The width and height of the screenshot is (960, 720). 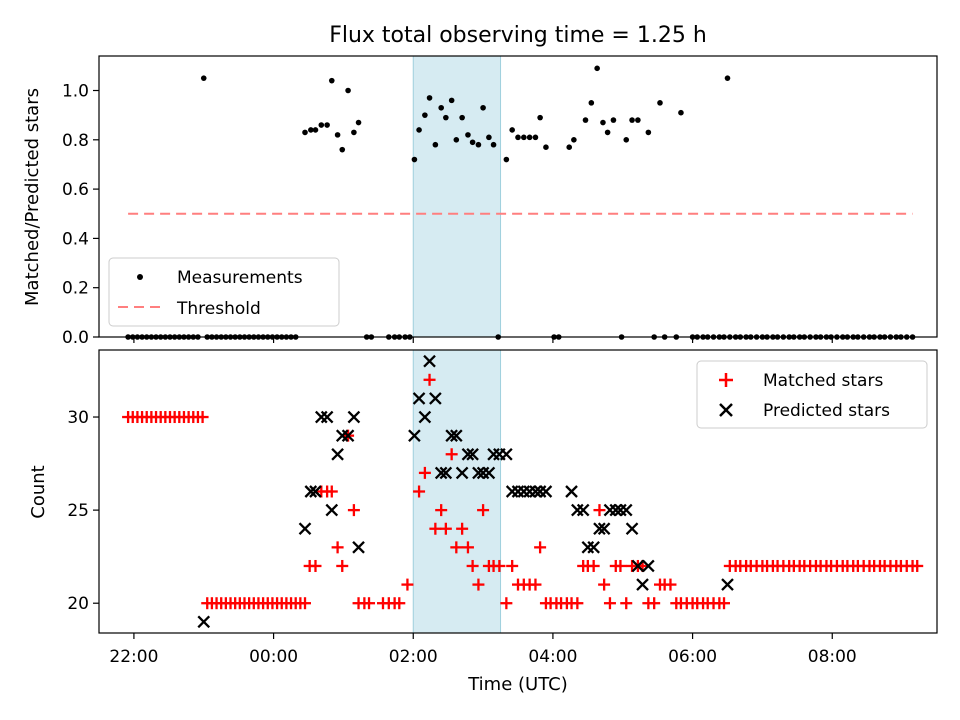 I want to click on x-tick-label: 22:00, so click(x=133, y=657).